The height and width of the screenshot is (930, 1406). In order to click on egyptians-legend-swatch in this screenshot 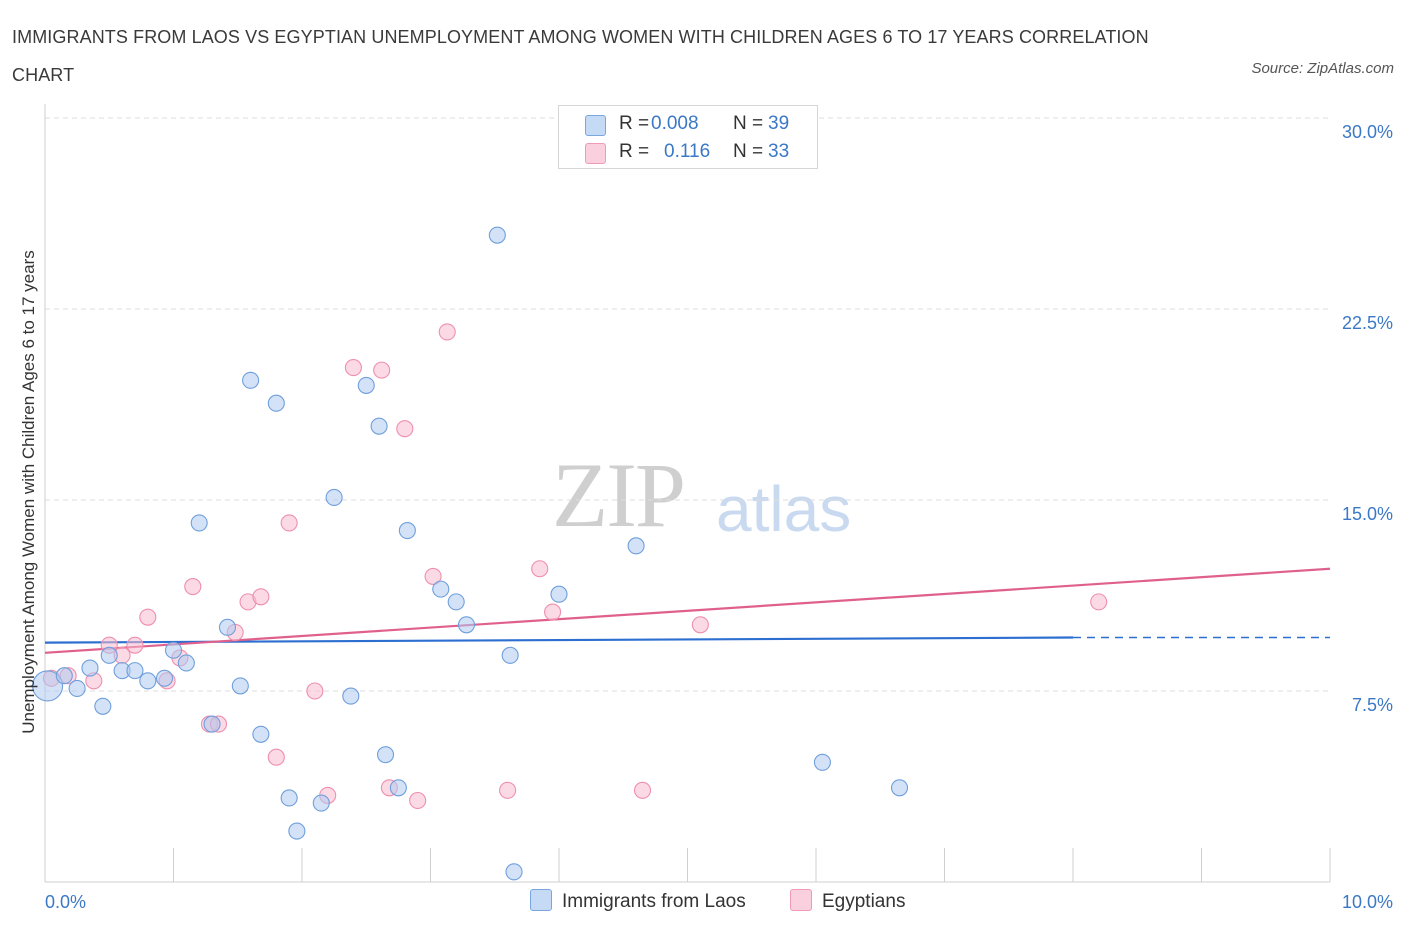, I will do `click(801, 900)`.